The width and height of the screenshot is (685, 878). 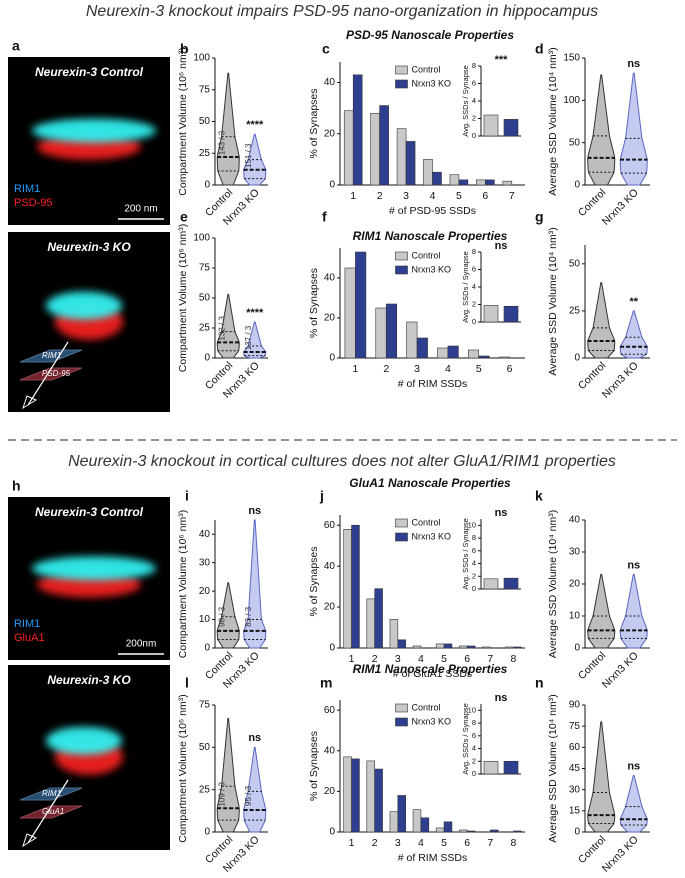 What do you see at coordinates (539, 683) in the screenshot?
I see `panel-letter: n` at bounding box center [539, 683].